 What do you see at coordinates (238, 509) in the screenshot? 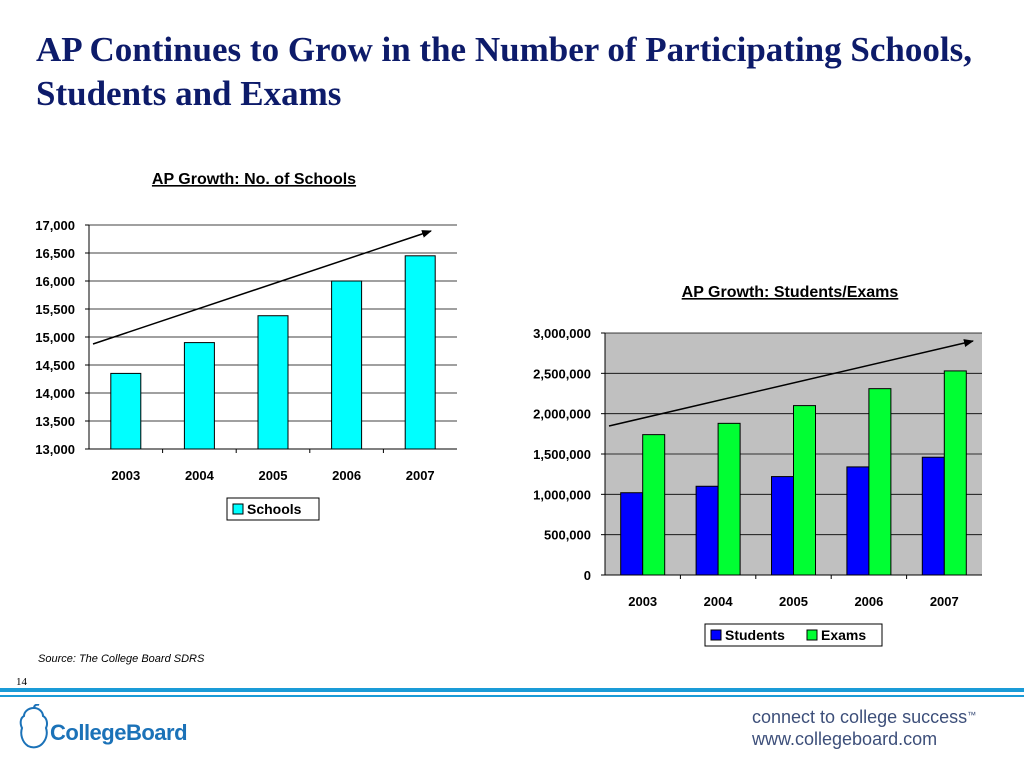
I see `legend-swatch-schools` at bounding box center [238, 509].